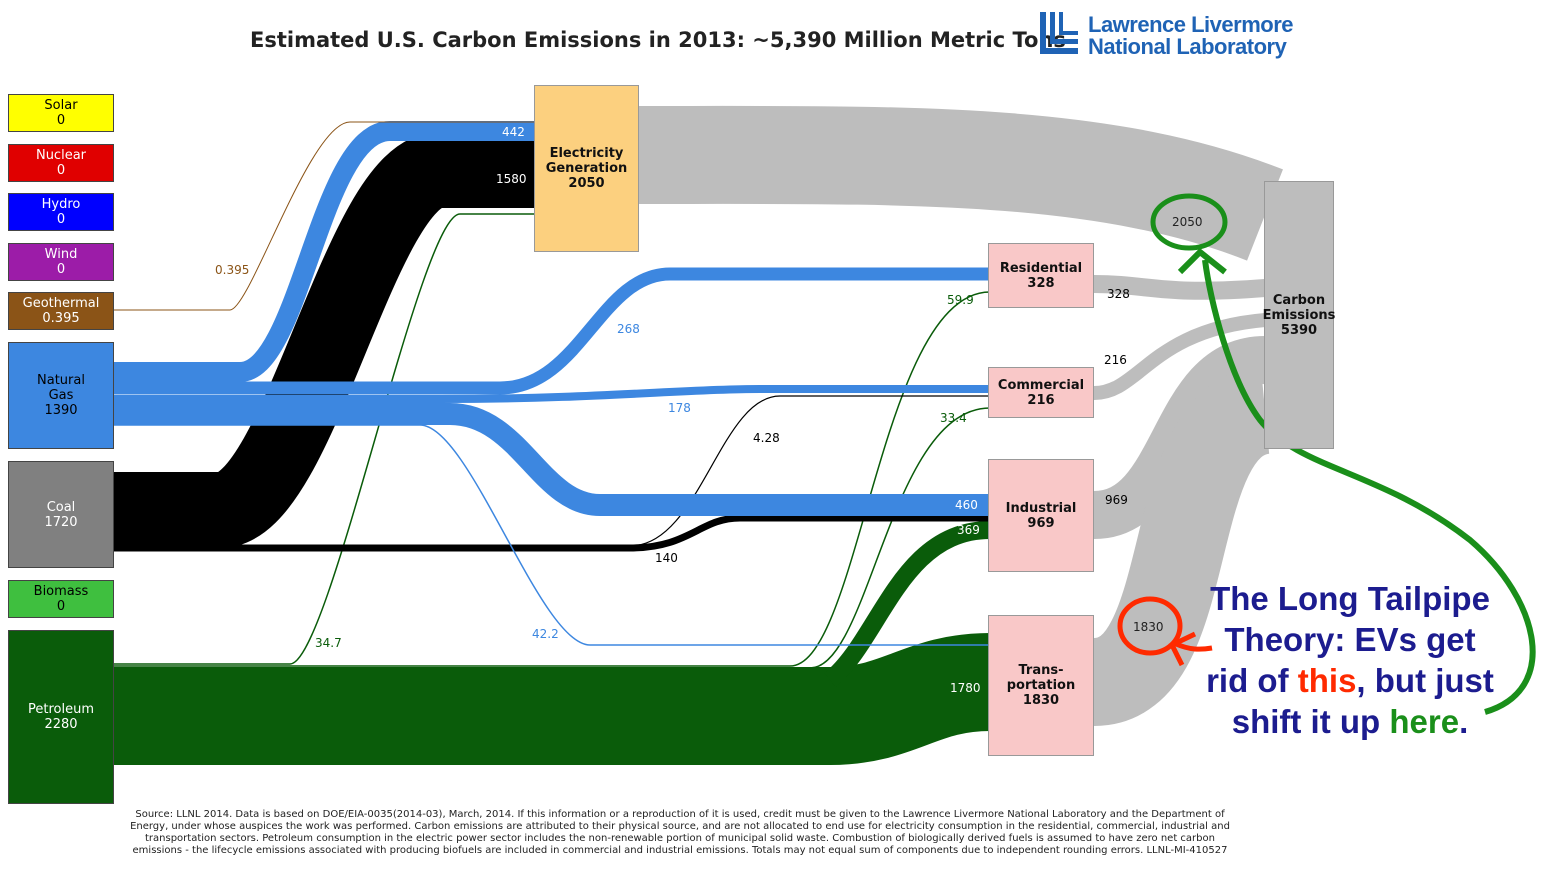 Image resolution: width=1562 pixels, height=877 pixels. I want to click on node-transportation-label1: Trans-, so click(1041, 670).